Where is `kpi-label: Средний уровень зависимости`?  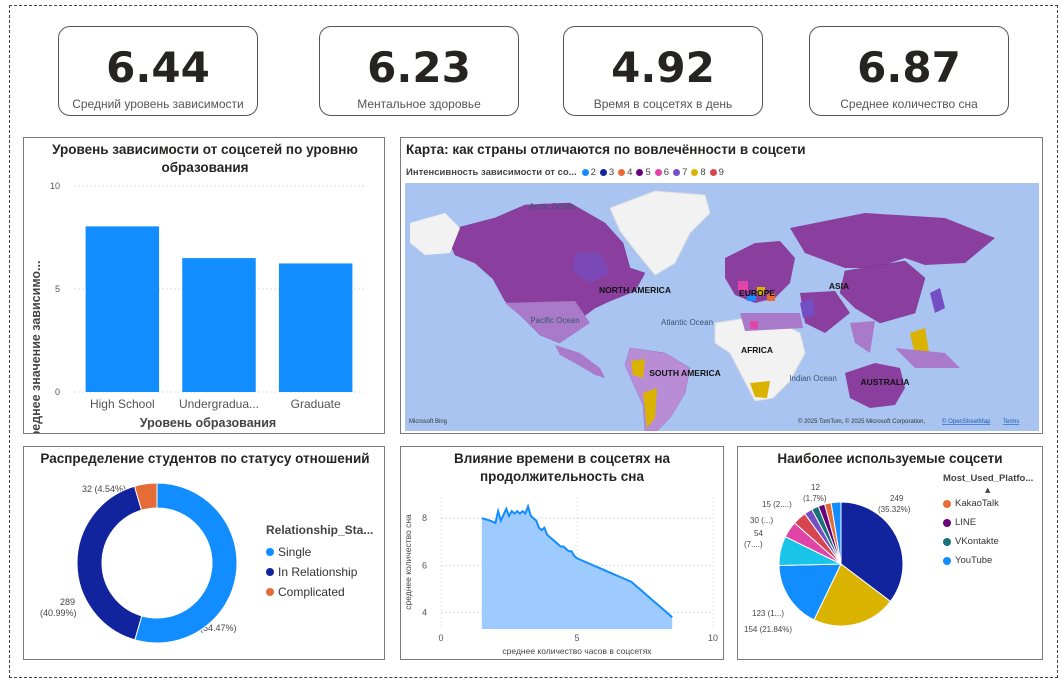
kpi-label: Средний уровень зависимости is located at coordinates (158, 104).